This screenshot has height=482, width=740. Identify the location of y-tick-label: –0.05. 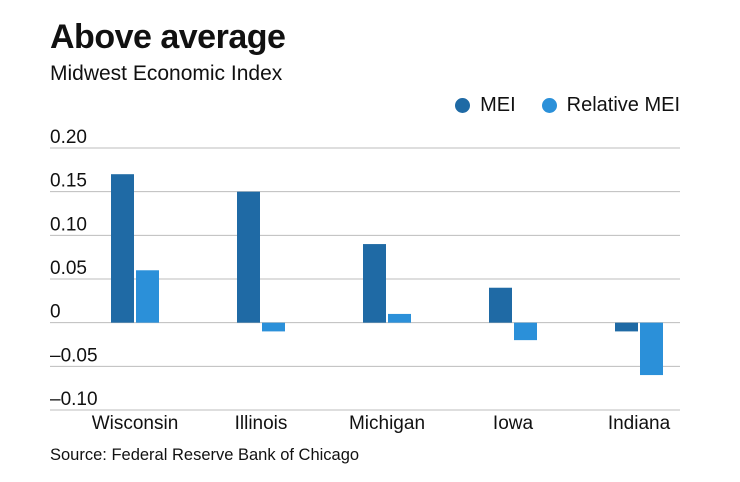
(74, 355).